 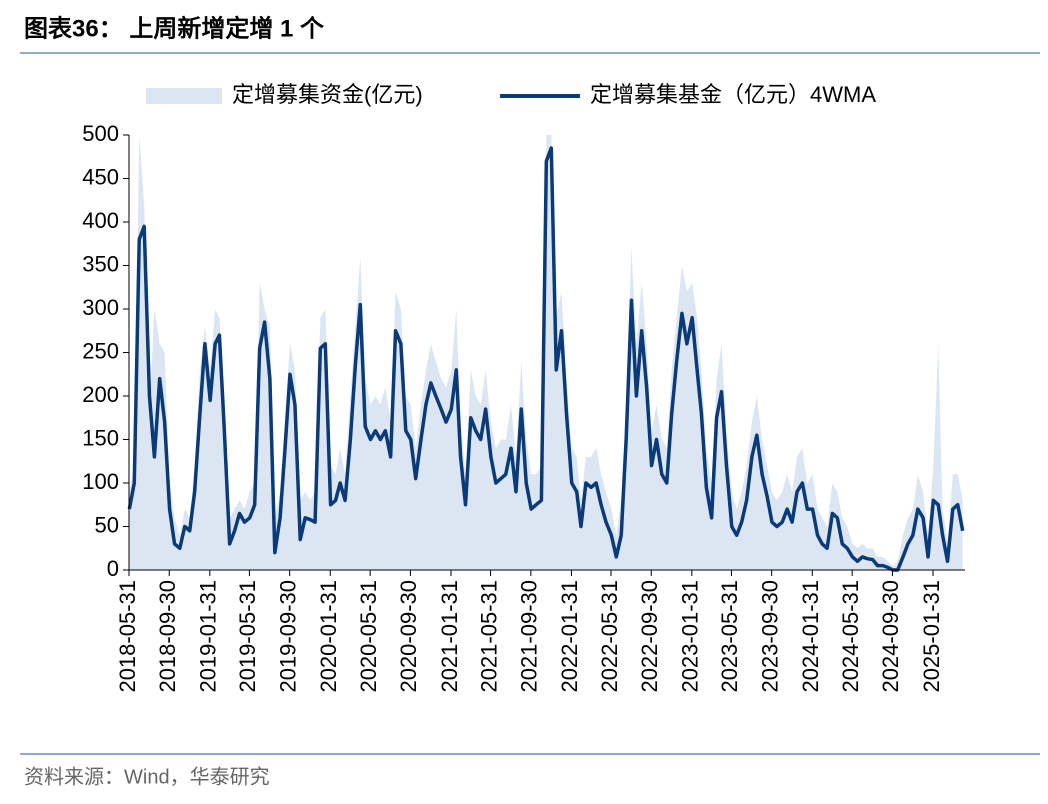 What do you see at coordinates (100, 220) in the screenshot?
I see `y-tick-label: 400` at bounding box center [100, 220].